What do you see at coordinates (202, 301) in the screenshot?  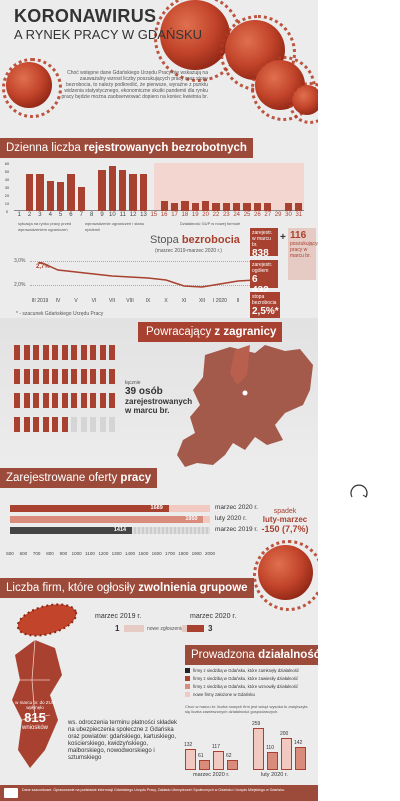 I see `month-label: XII` at bounding box center [202, 301].